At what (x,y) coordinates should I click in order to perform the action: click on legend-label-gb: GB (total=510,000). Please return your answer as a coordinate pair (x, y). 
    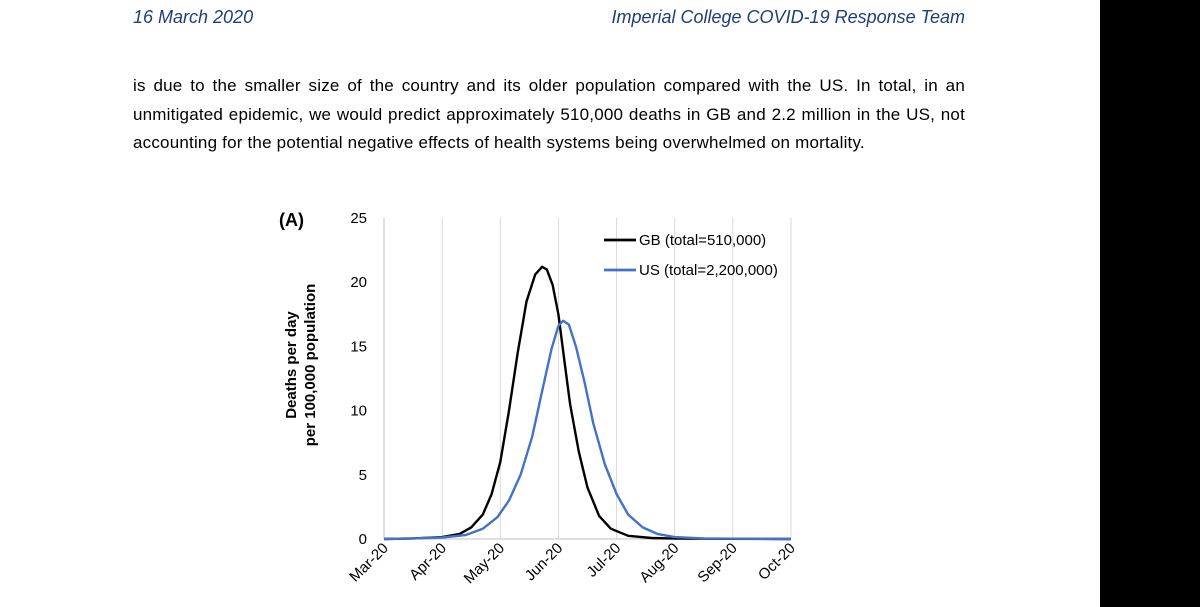
    Looking at the image, I should click on (702, 240).